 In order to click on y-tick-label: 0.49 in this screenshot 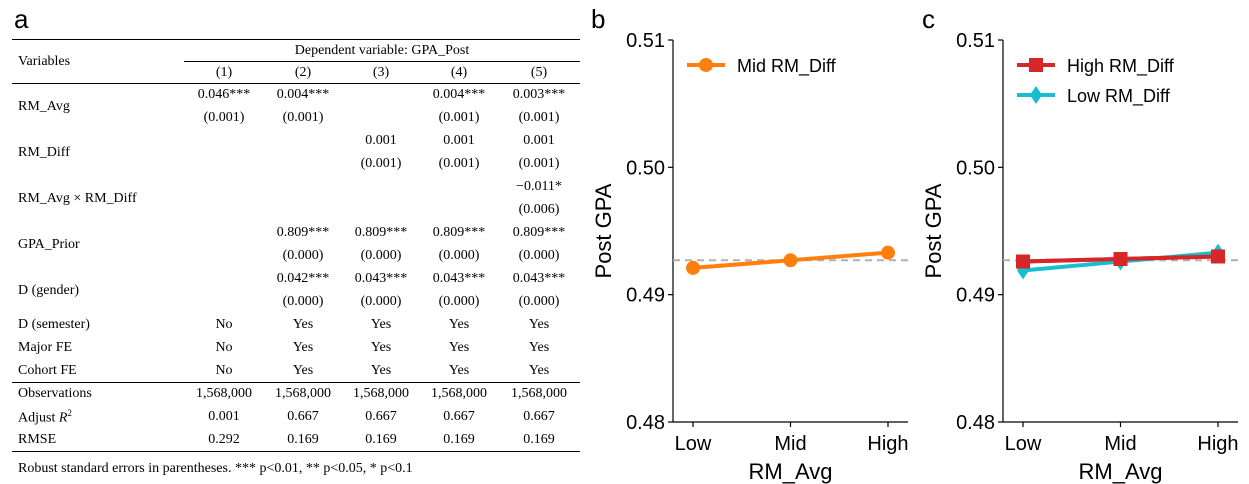, I will do `click(645, 296)`.